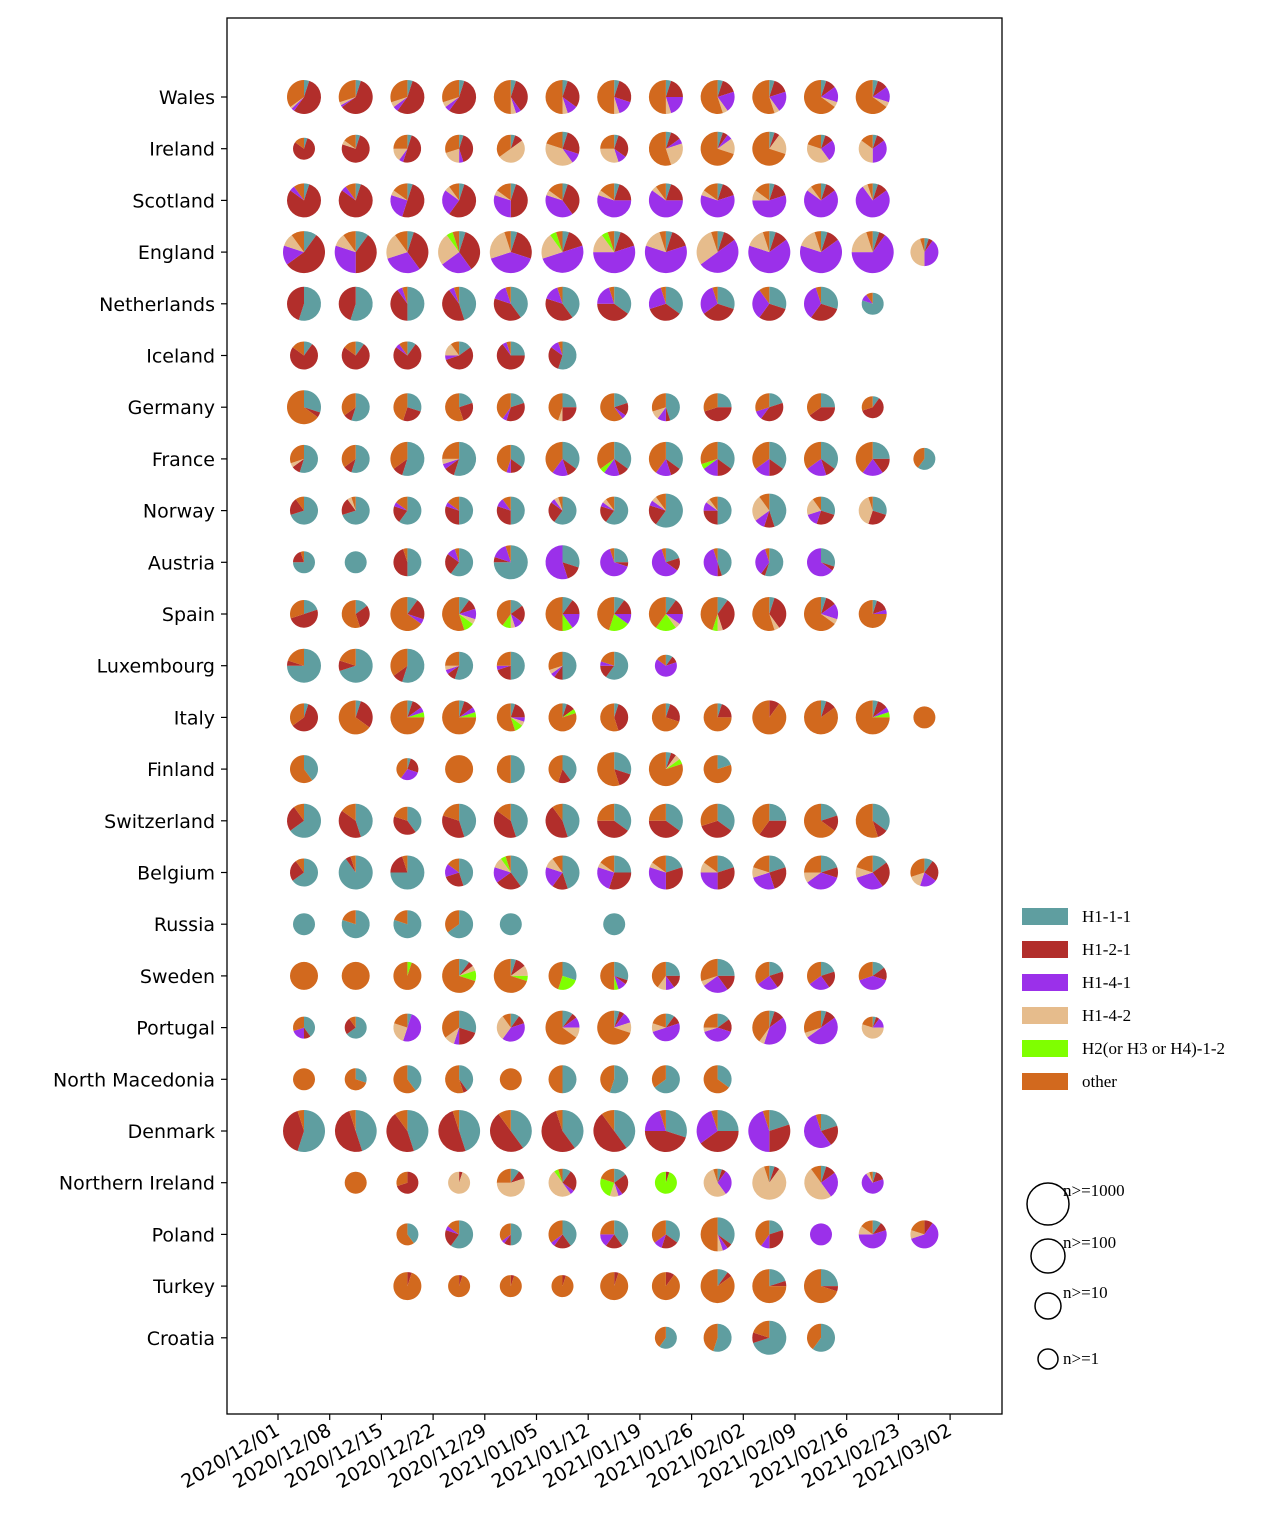 Image resolution: width=1269 pixels, height=1528 pixels. What do you see at coordinates (402, 768) in the screenshot?
I see `pie-finland-slice-other` at bounding box center [402, 768].